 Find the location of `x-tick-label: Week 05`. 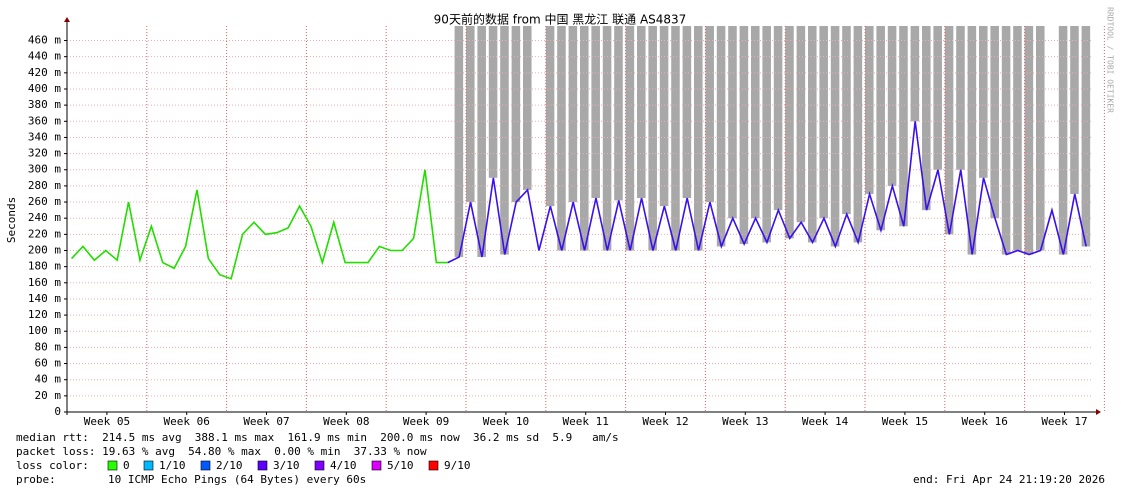

x-tick-label: Week 05 is located at coordinates (107, 421).